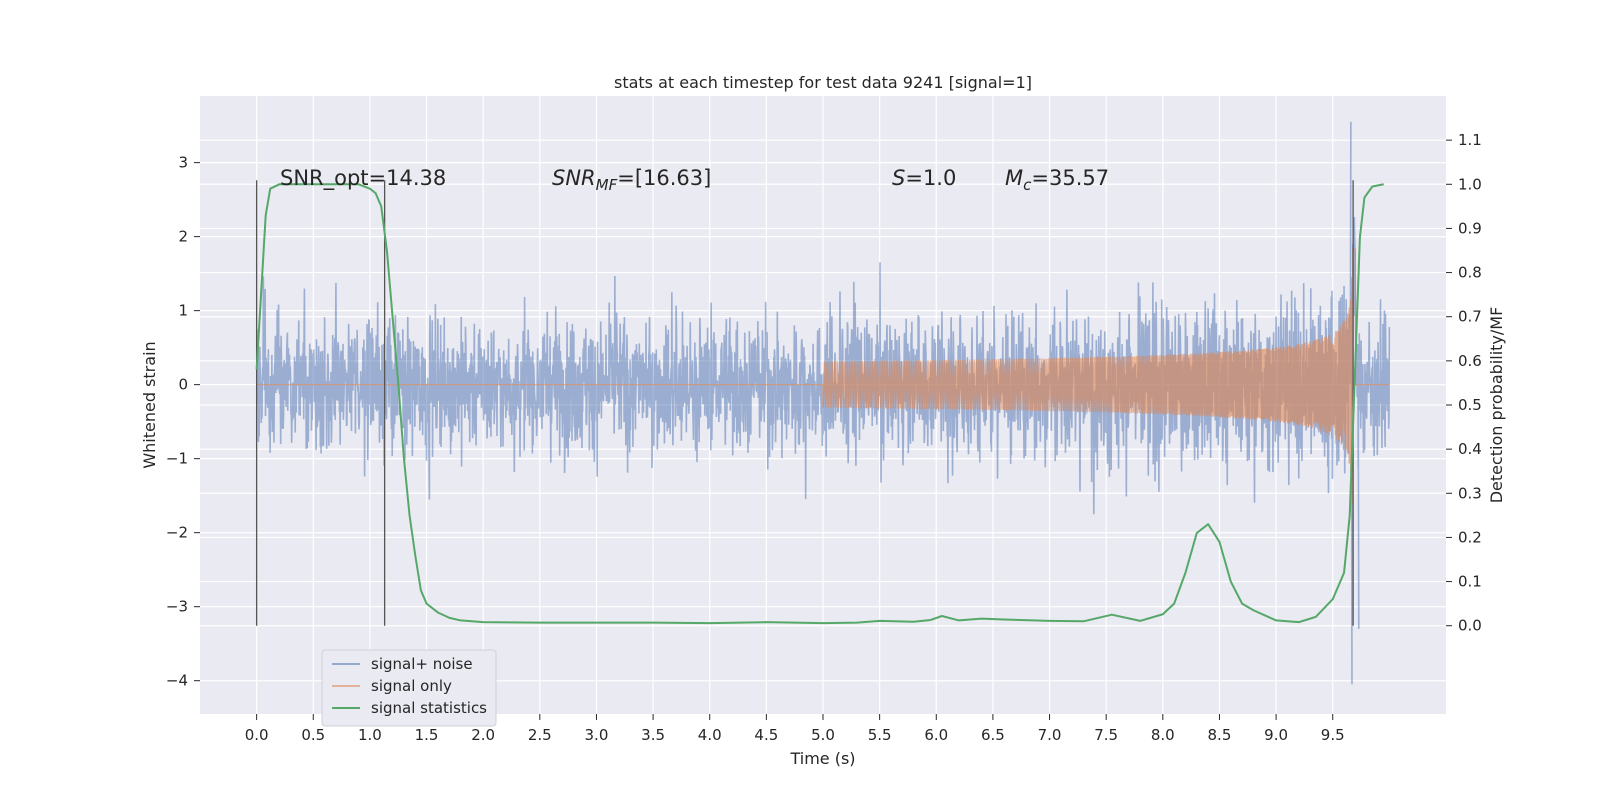 The width and height of the screenshot is (1600, 800). Describe the element at coordinates (1014, 178) in the screenshot. I see `annotation-mc-main: M` at that location.